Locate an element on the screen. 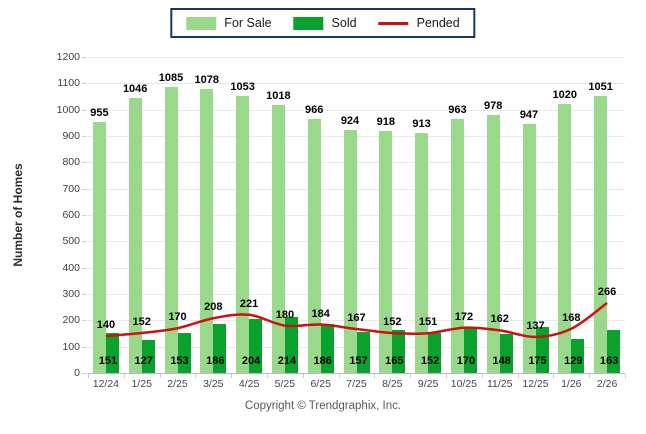  y-tick-label: 500 is located at coordinates (71, 241).